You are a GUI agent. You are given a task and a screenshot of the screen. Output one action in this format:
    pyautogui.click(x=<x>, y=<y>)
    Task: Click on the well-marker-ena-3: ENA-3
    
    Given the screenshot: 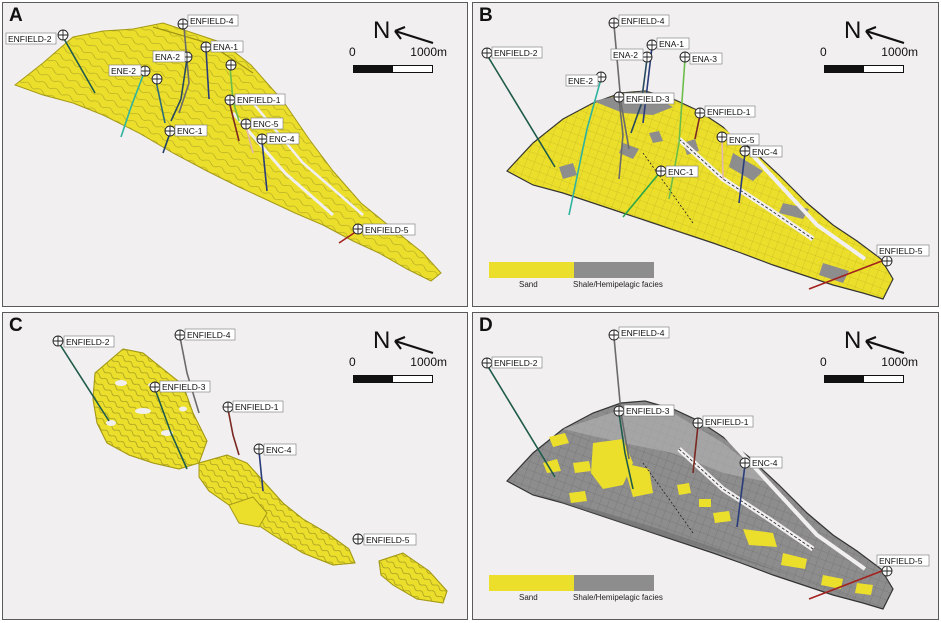 What is the action you would take?
    pyautogui.click(x=701, y=58)
    